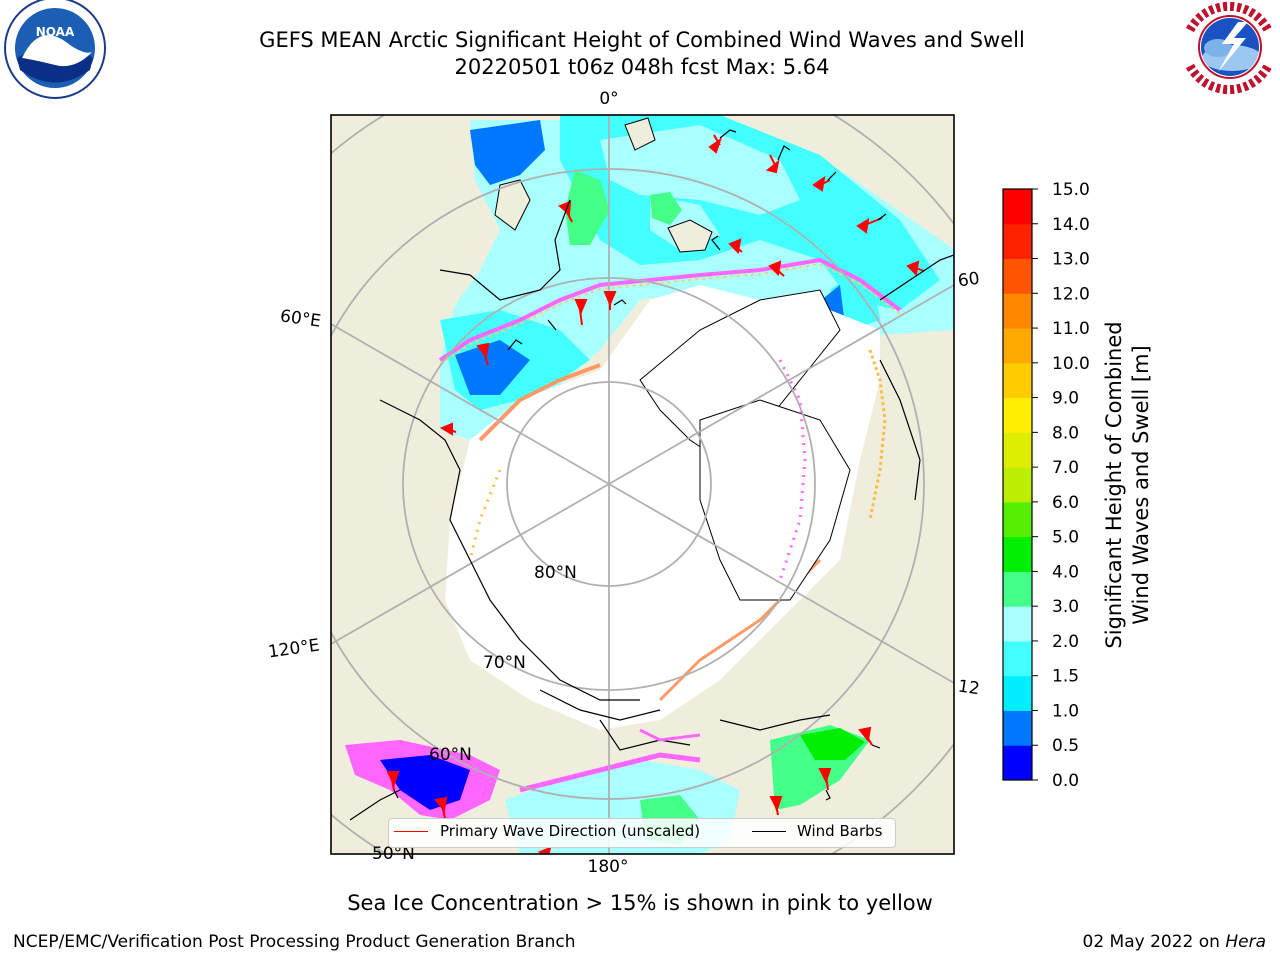 The width and height of the screenshot is (1280, 960). What do you see at coordinates (1065, 468) in the screenshot?
I see `colorbar-tick-label: 7.0` at bounding box center [1065, 468].